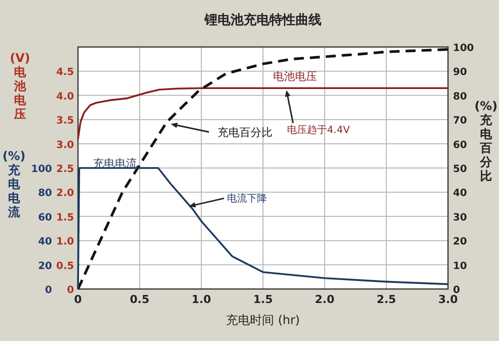 The height and width of the screenshot is (341, 499). I want to click on text: 充电百分比, so click(245, 132).